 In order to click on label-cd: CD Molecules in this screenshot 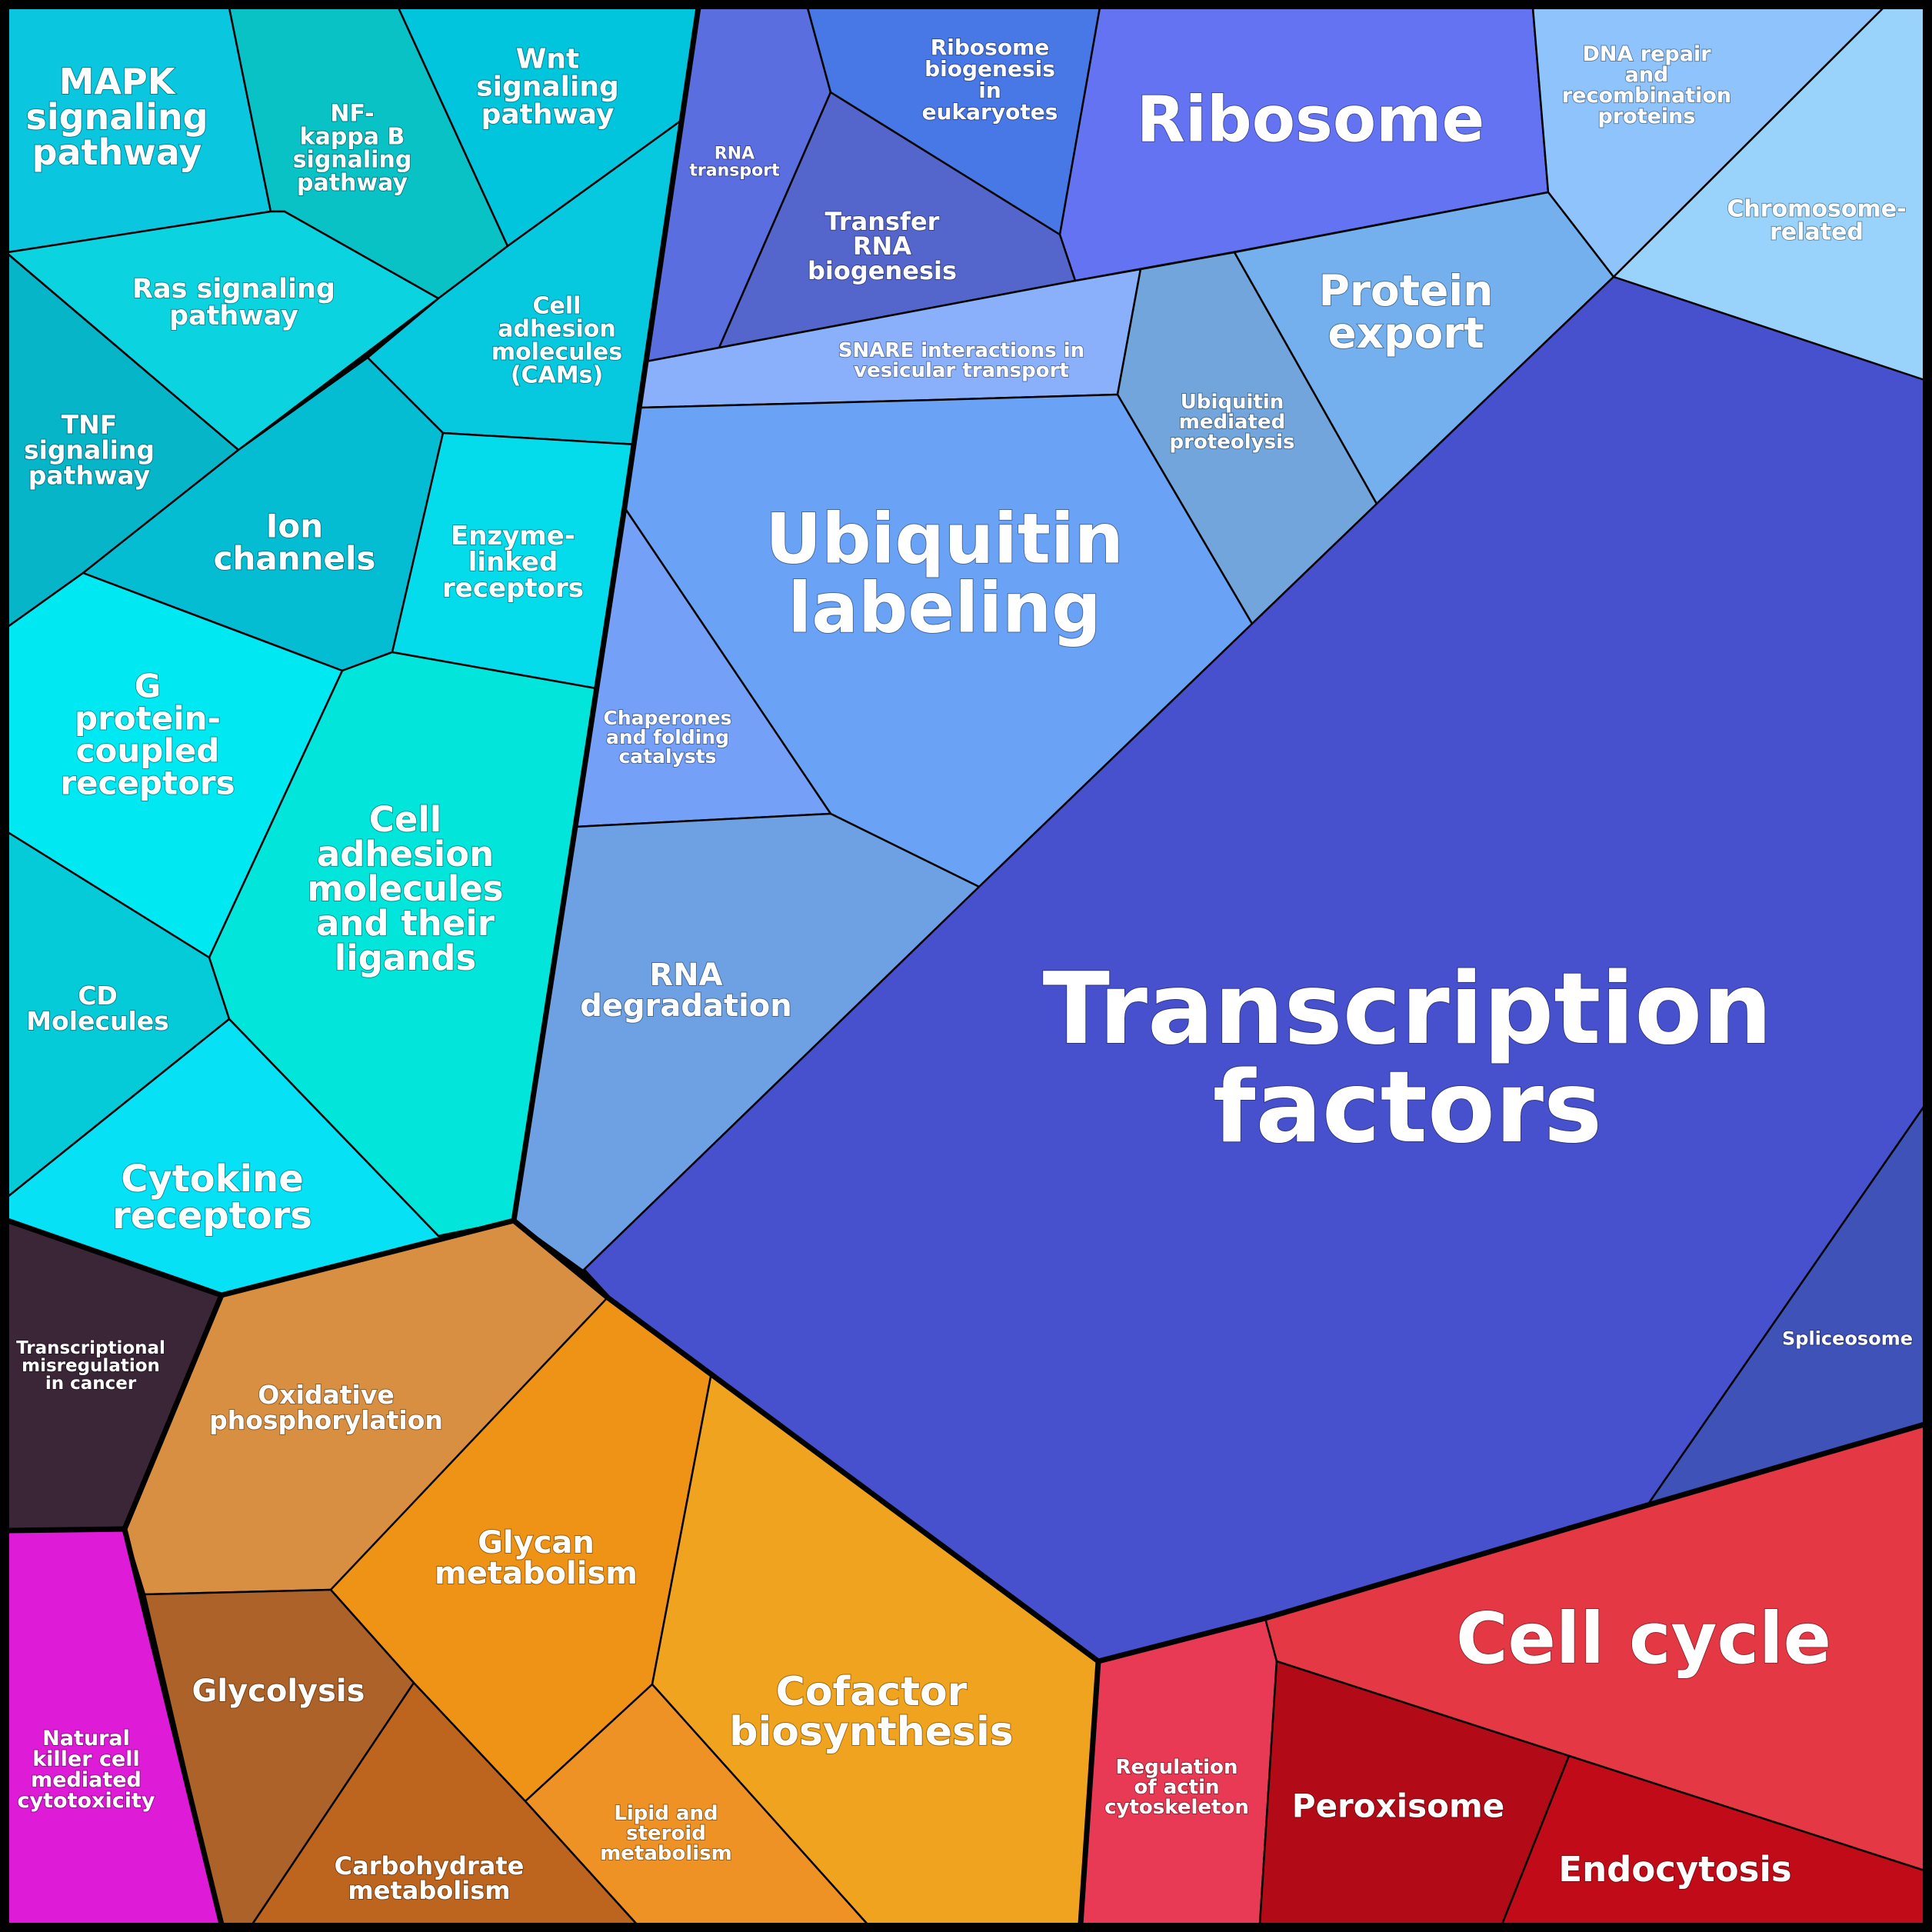, I will do `click(97, 1008)`.